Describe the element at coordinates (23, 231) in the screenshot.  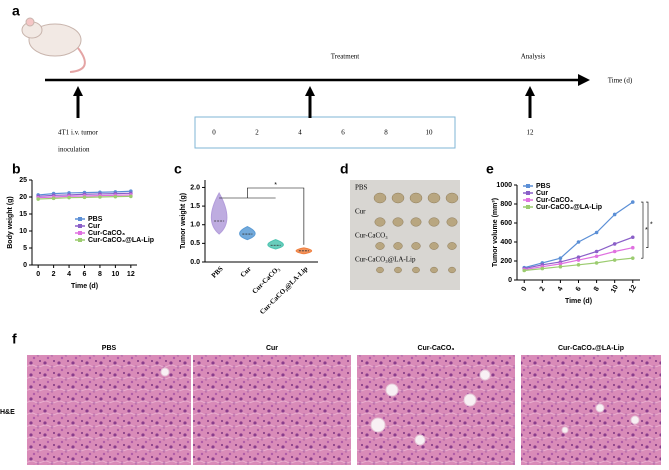
I see `y-tick-label: 10` at that location.